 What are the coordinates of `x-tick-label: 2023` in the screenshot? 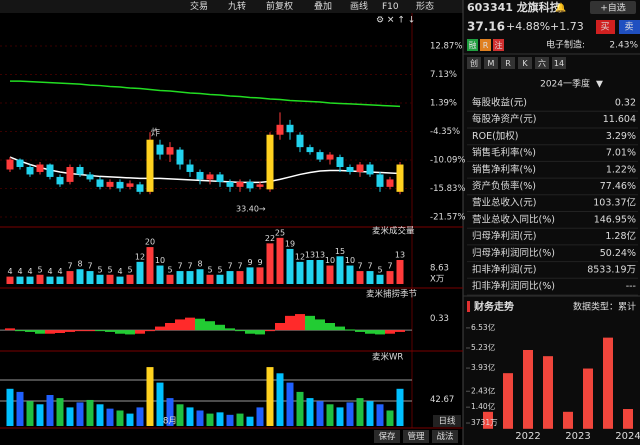 It's located at (577, 436).